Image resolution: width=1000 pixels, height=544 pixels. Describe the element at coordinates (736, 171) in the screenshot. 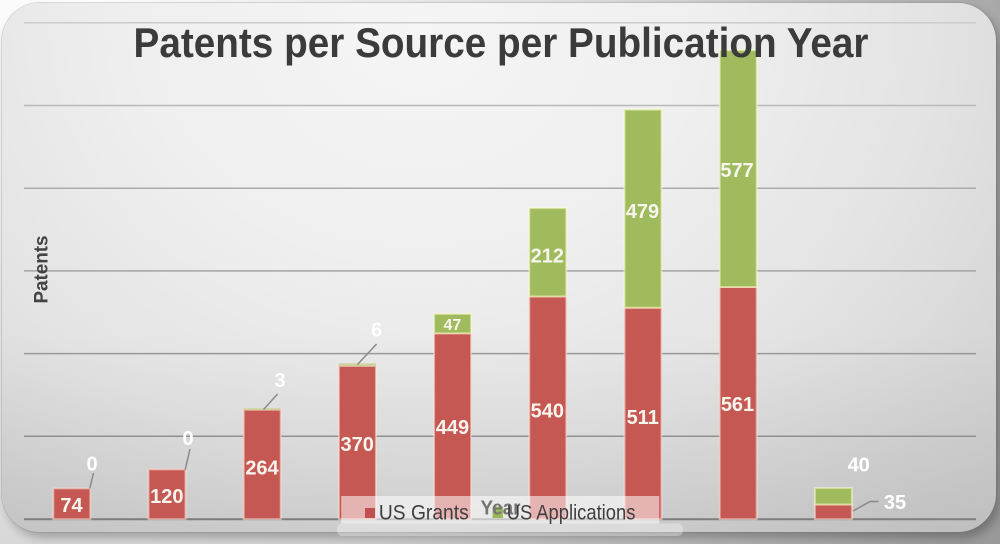

I see `svg-text: 577` at that location.